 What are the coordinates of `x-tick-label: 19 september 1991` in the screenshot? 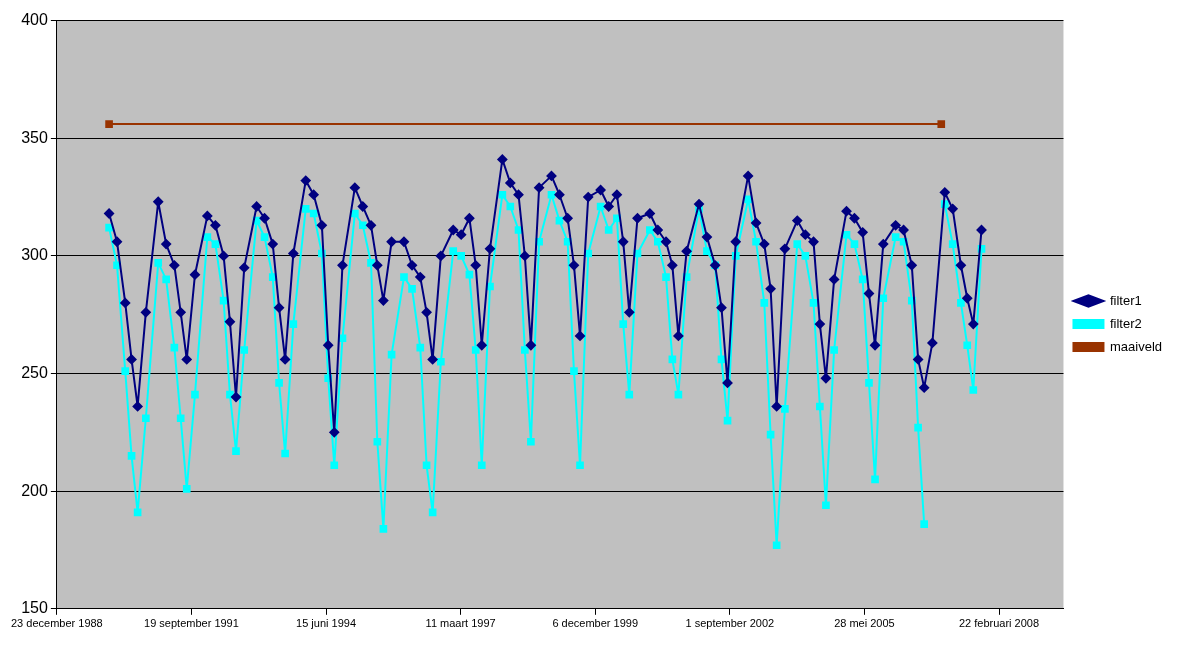 It's located at (191, 623).